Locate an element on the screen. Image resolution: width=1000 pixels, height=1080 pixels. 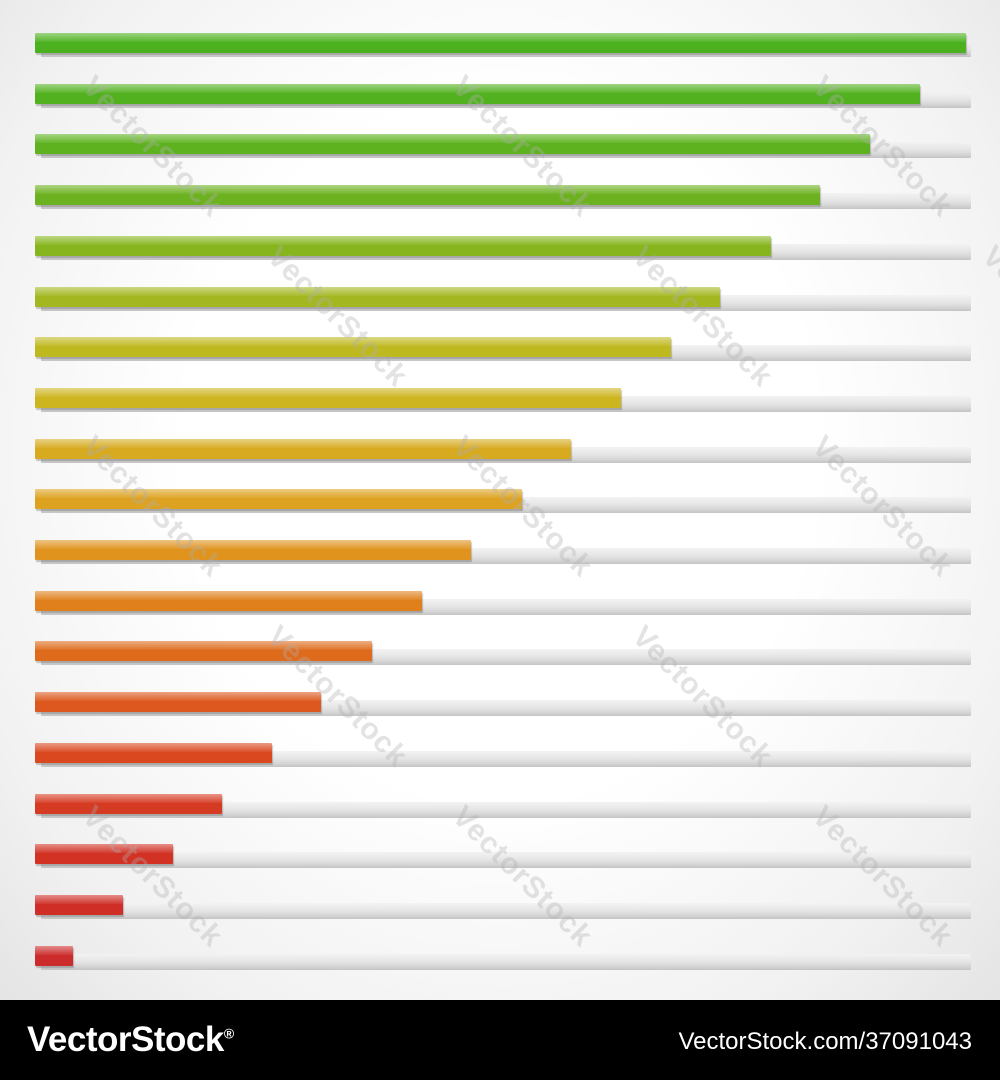
registered-mark: ® is located at coordinates (228, 1033).